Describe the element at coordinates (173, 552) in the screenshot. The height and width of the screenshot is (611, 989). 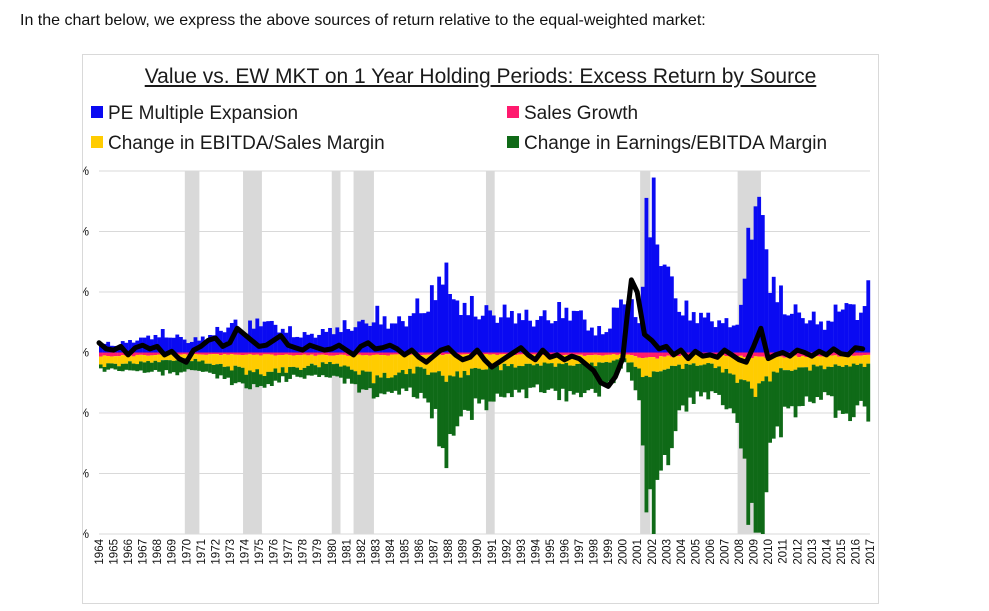
I see `x-tick-label: 1969` at that location.